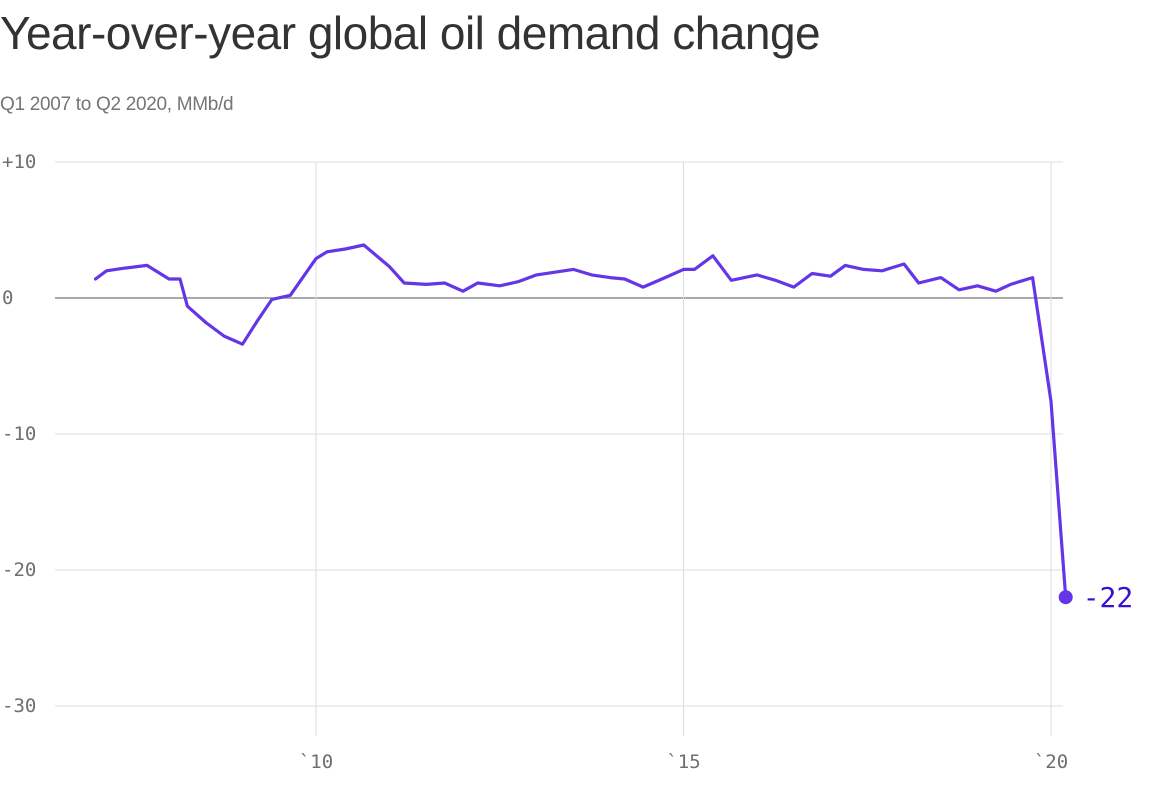  I want to click on x-tick-label: `20, so click(1051, 762).